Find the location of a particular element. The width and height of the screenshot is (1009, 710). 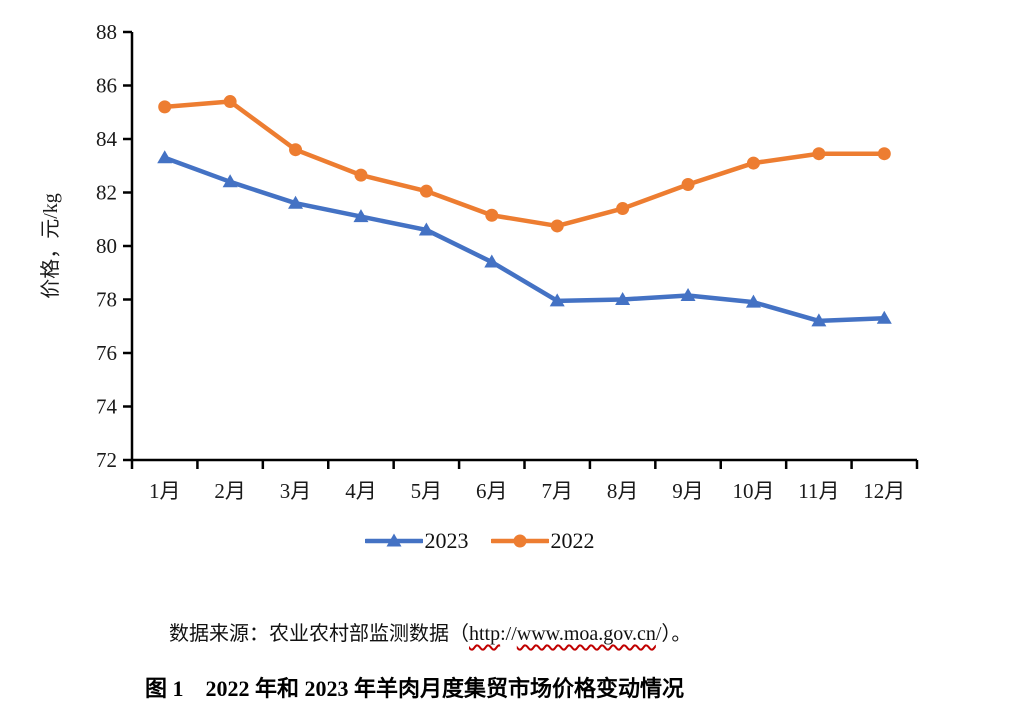

y-tick-label: 78 is located at coordinates (106, 300).